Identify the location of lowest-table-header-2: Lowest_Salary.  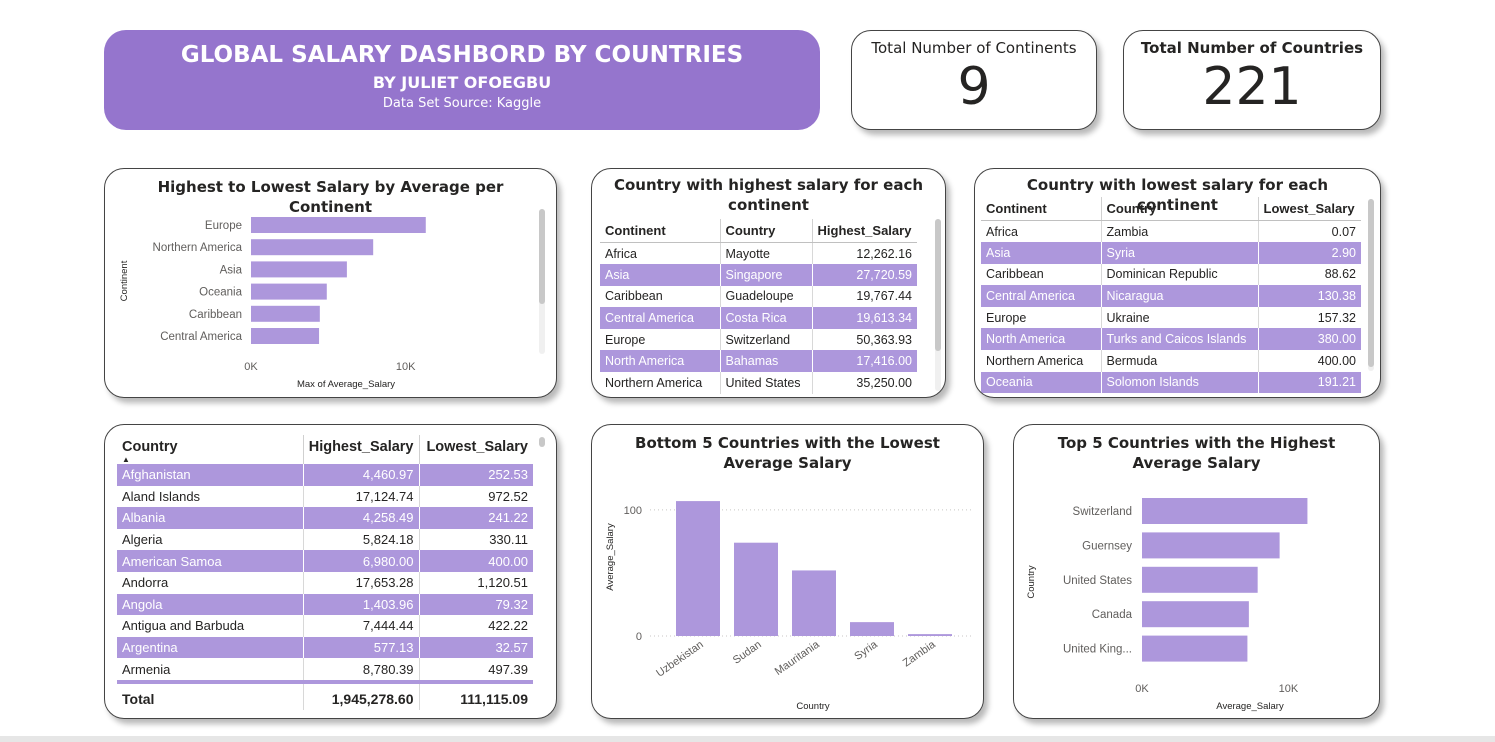
(1309, 209).